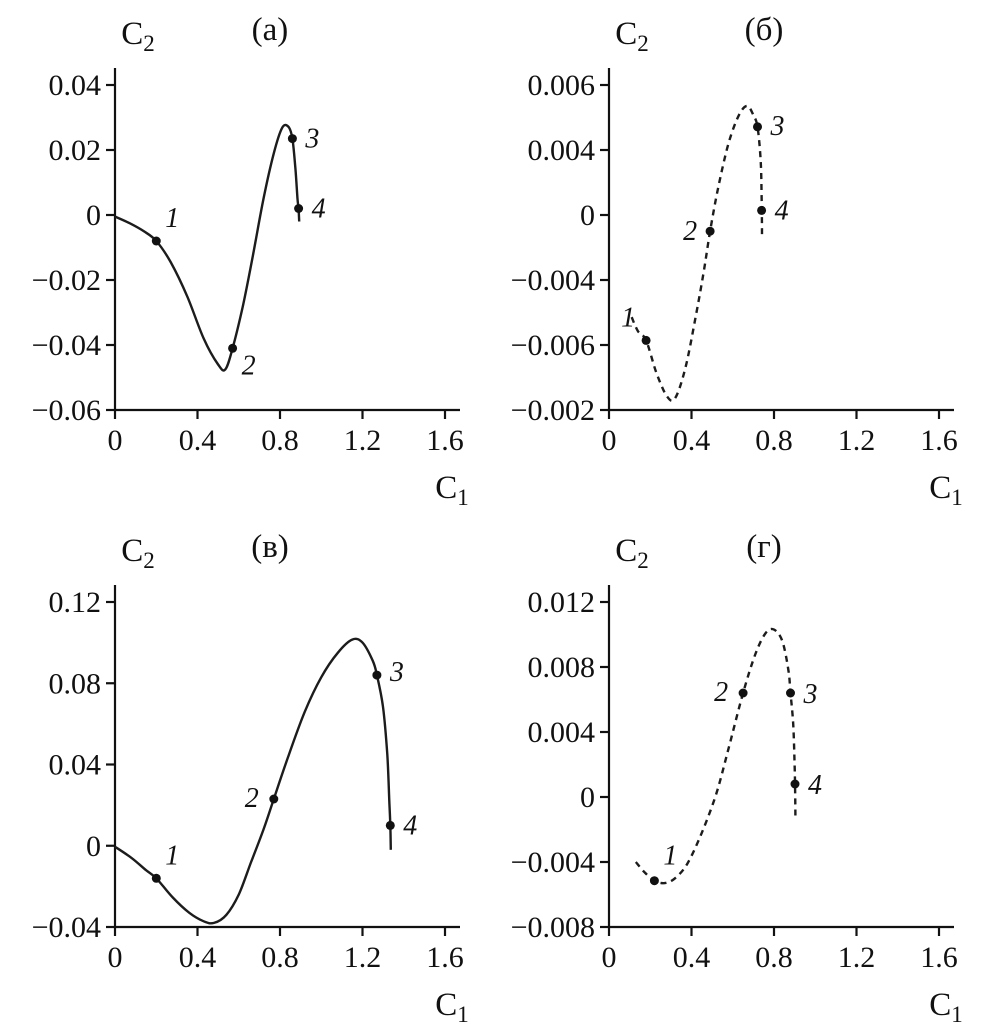 Image resolution: width=989 pixels, height=1034 pixels. I want to click on y-tick-label: 0.008, so click(562, 667).